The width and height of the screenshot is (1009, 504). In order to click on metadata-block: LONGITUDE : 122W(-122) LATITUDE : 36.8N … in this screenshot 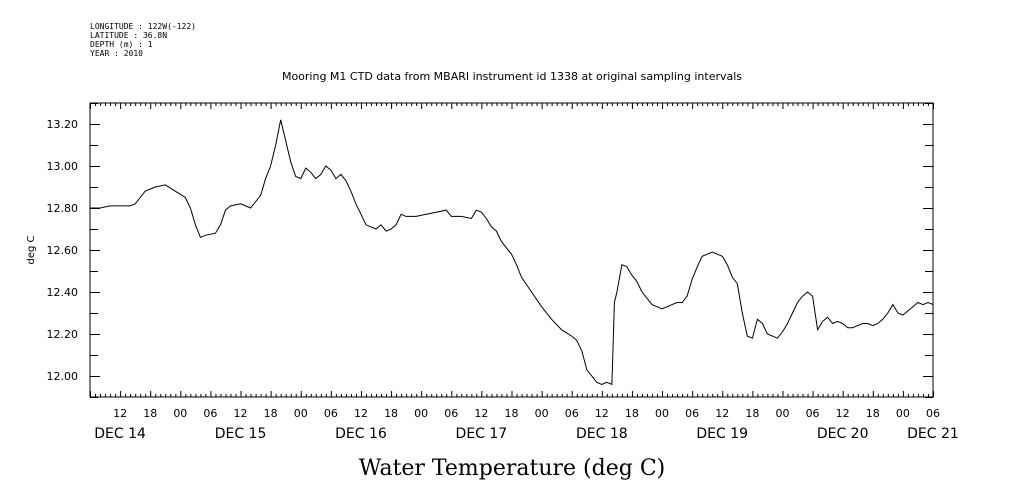, I will do `click(143, 40)`.